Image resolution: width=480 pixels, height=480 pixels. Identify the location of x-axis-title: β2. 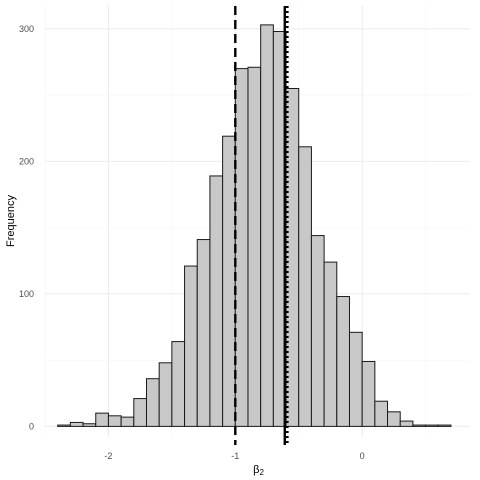
(258, 470).